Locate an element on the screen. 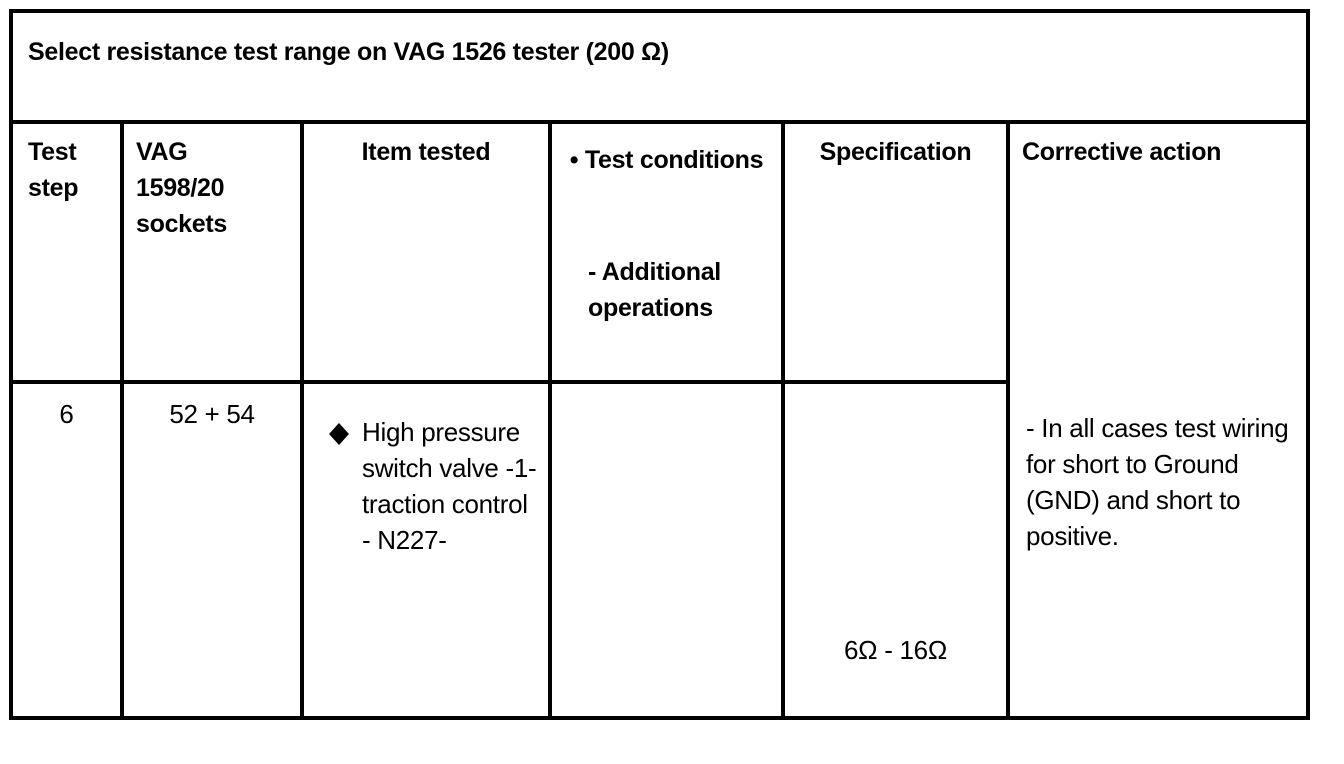 This screenshot has width=1344, height=764. column-header: • Test conditions is located at coordinates (666, 160).